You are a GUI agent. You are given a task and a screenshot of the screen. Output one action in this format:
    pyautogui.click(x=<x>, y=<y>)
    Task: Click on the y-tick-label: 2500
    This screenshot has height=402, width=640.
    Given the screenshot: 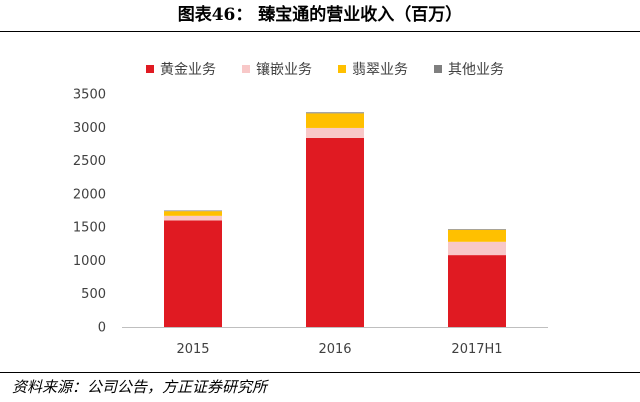 What is the action you would take?
    pyautogui.click(x=89, y=161)
    